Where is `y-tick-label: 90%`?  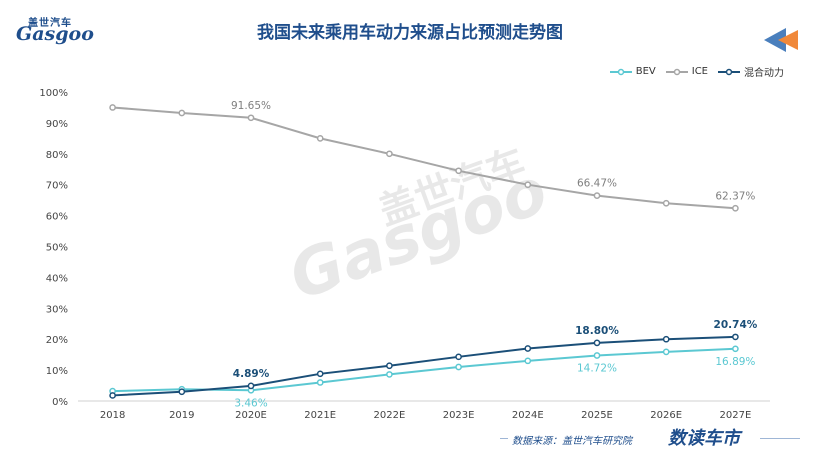 y-tick-label: 90% is located at coordinates (57, 124).